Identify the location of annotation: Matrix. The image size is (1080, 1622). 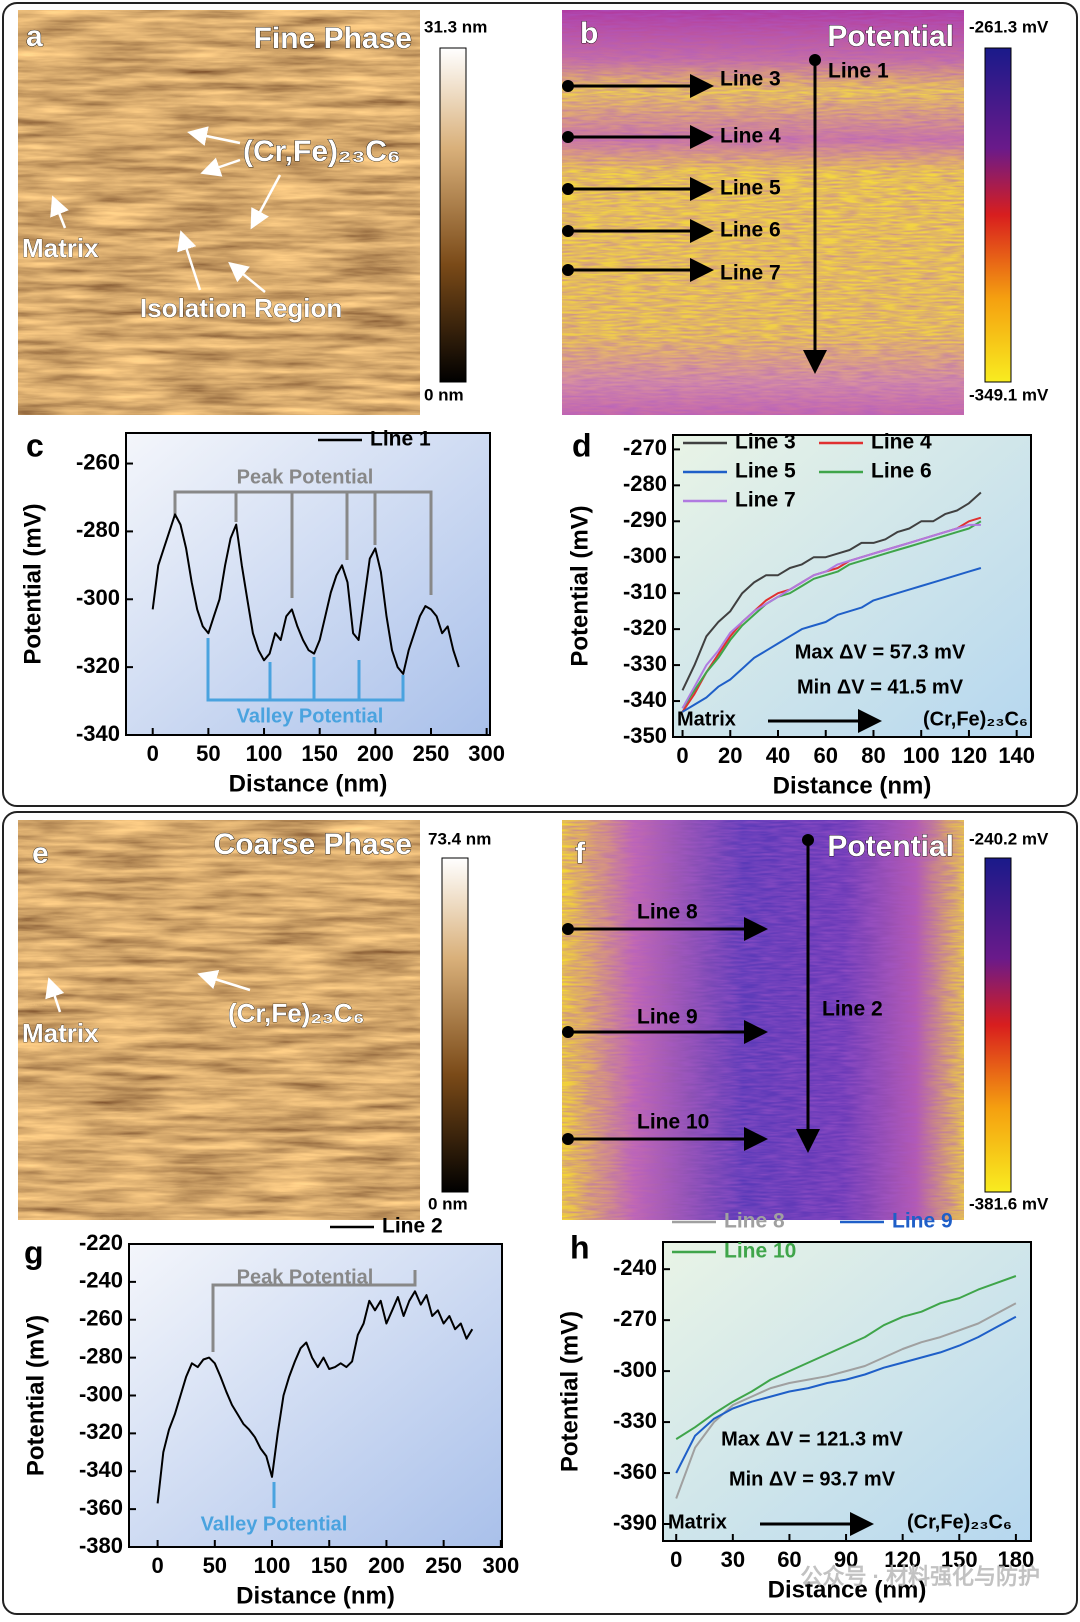
(706, 719).